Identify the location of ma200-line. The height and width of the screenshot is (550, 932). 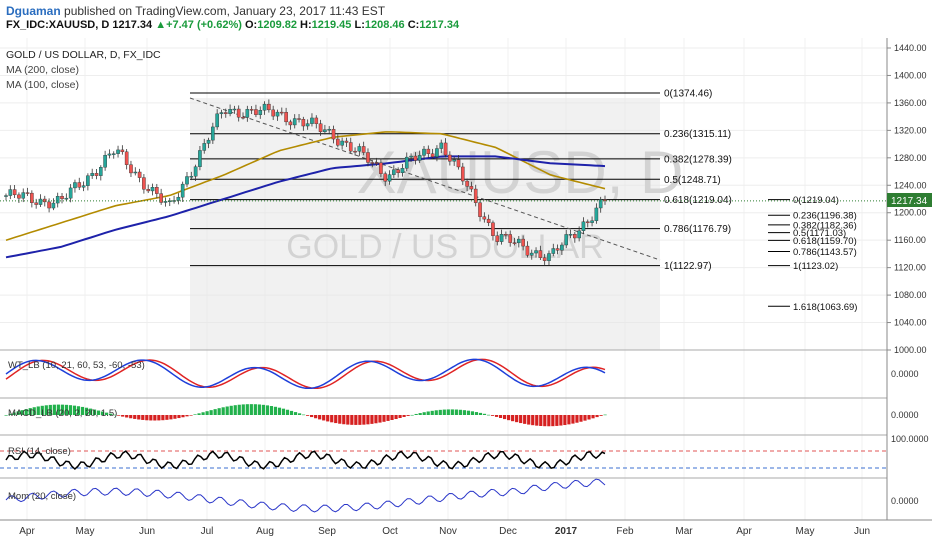
(305, 207).